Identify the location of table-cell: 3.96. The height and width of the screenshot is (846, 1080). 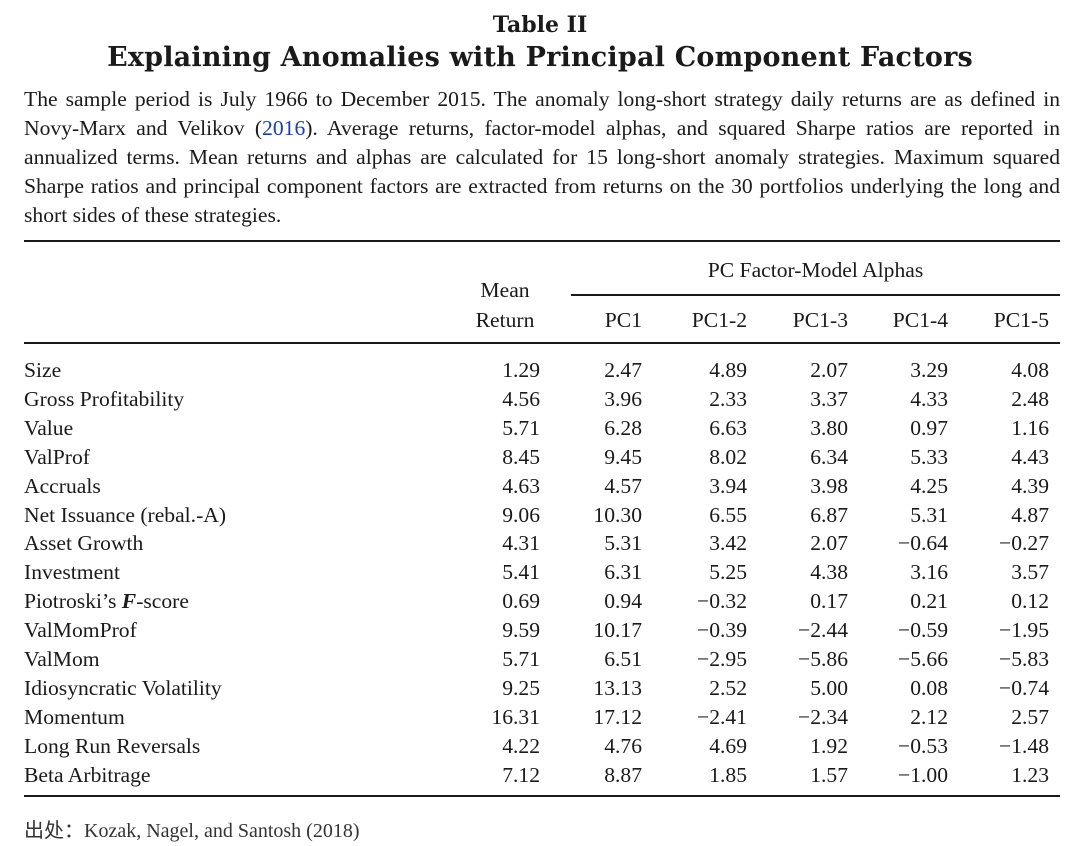
(623, 398).